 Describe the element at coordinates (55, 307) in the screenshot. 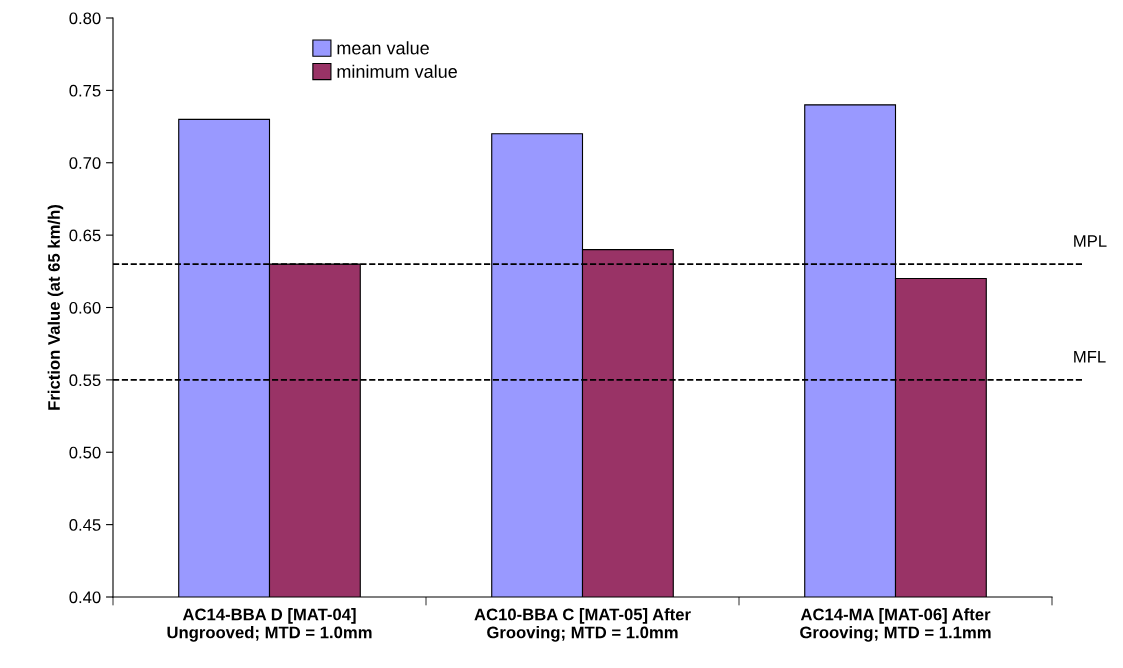

I see `y-axis-title: Friction Value (at 65 km/h)` at that location.